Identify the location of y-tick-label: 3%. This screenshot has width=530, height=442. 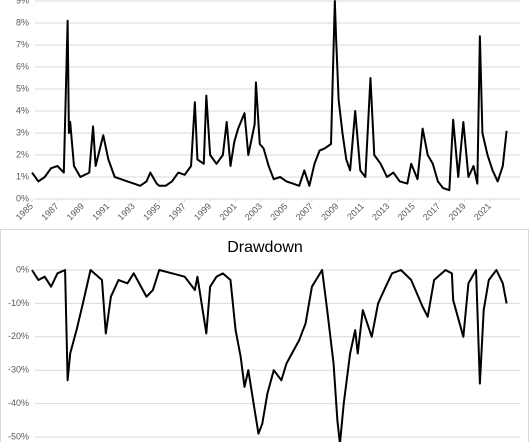
(22, 132).